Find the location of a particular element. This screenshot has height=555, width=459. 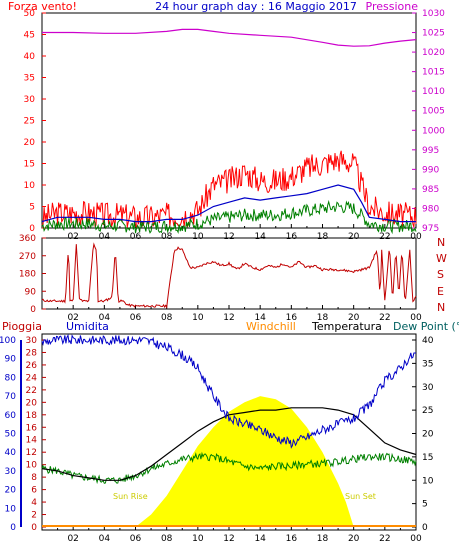

top-x-tick-00: 00 is located at coordinates (416, 237).